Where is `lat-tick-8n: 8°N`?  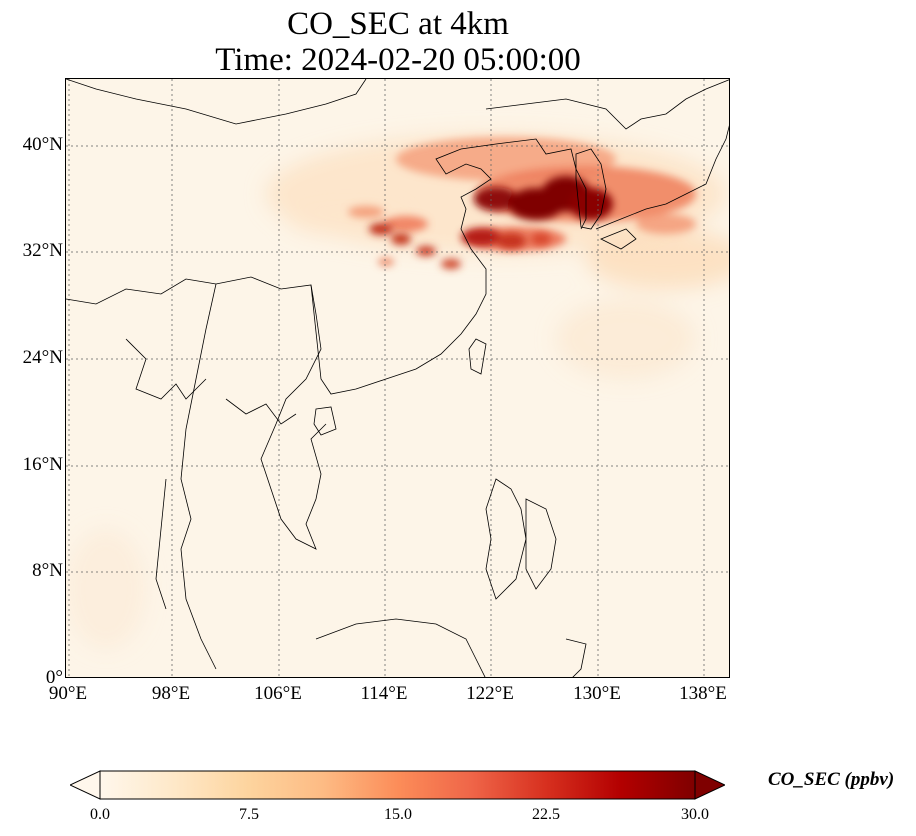
lat-tick-8n: 8°N is located at coordinates (47, 570).